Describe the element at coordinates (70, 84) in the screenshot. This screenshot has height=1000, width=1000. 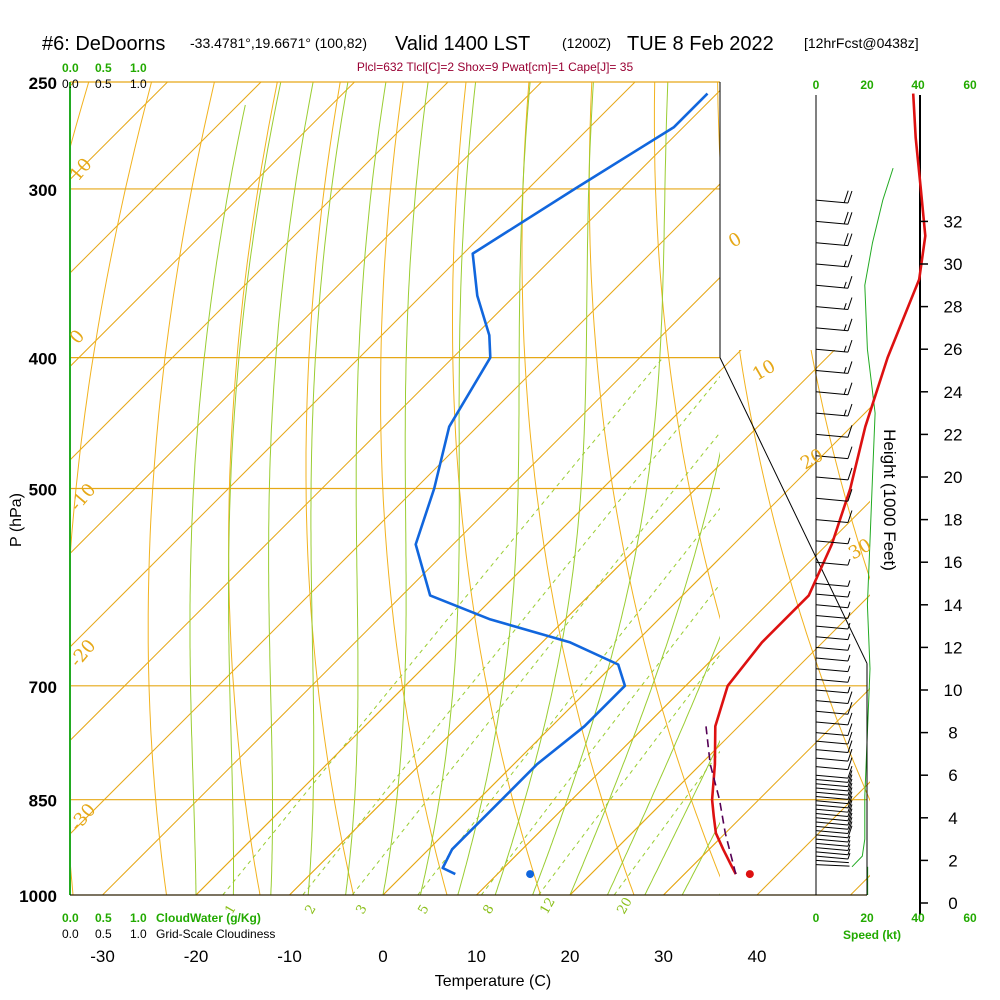
I see `cloudiness-top-tick-0: 0.0` at that location.